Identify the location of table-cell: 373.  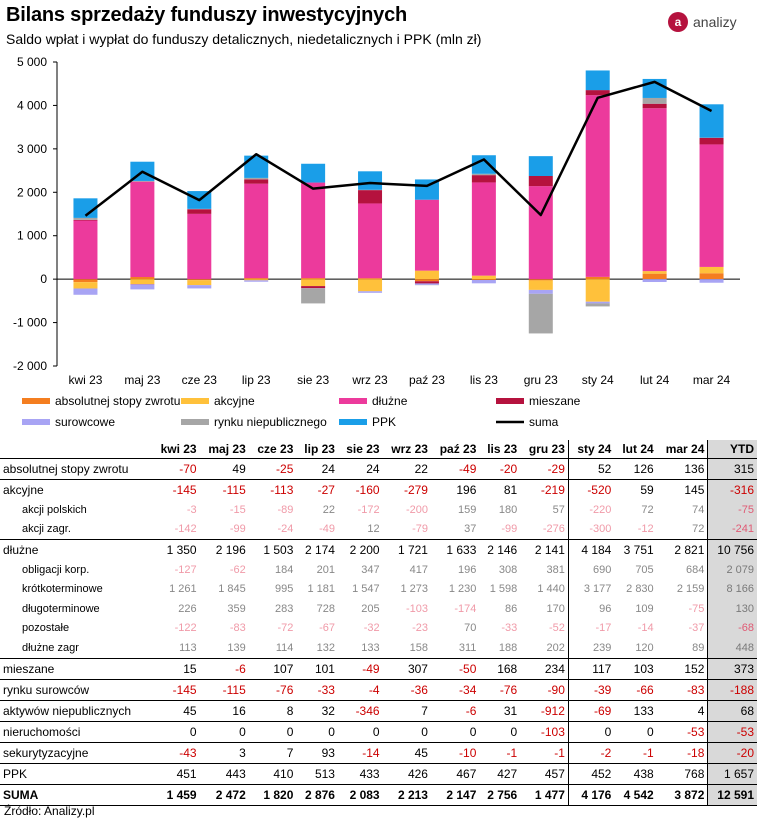
(732, 668).